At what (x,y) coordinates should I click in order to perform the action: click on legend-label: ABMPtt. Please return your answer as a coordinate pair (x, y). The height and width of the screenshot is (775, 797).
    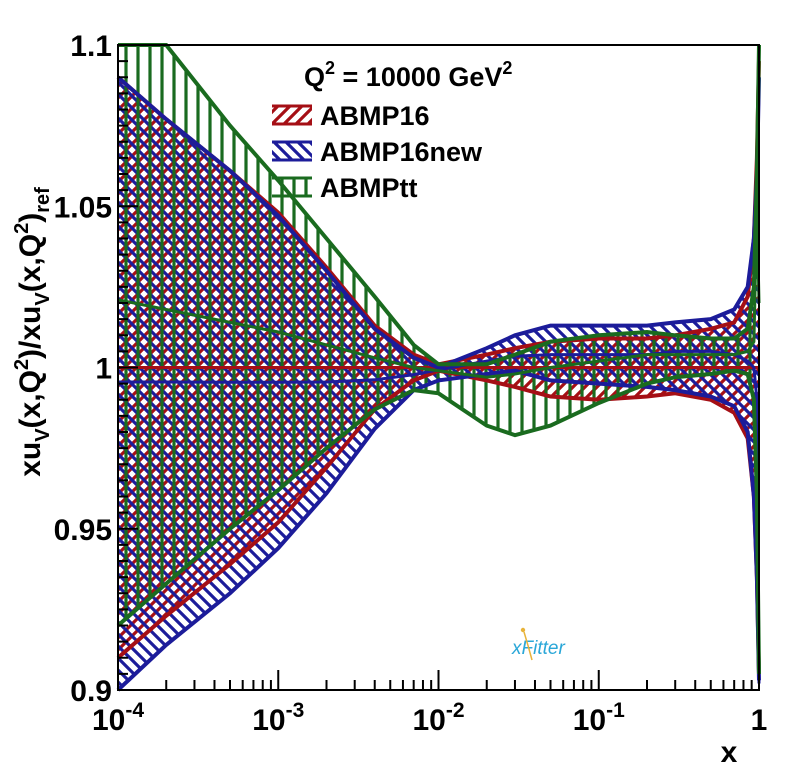
    Looking at the image, I should click on (368, 188).